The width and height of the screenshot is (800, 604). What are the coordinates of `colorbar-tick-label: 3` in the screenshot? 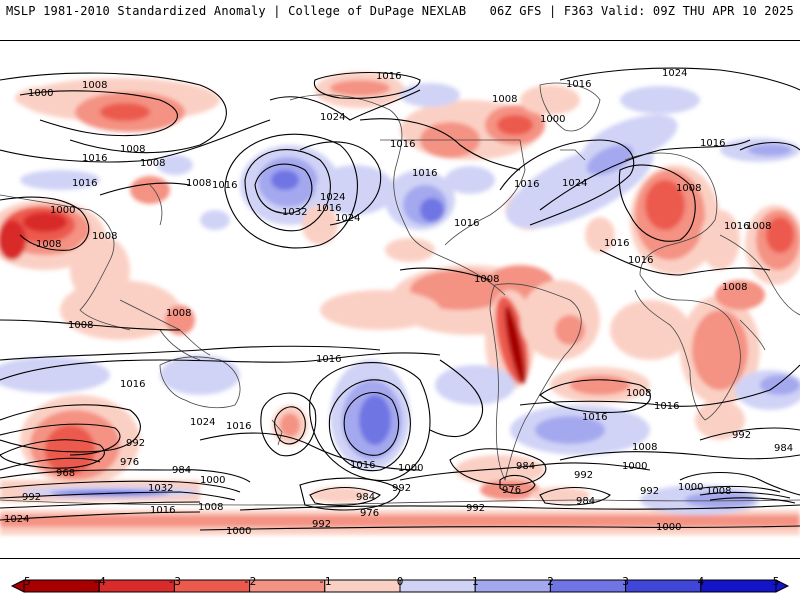 It's located at (625, 581).